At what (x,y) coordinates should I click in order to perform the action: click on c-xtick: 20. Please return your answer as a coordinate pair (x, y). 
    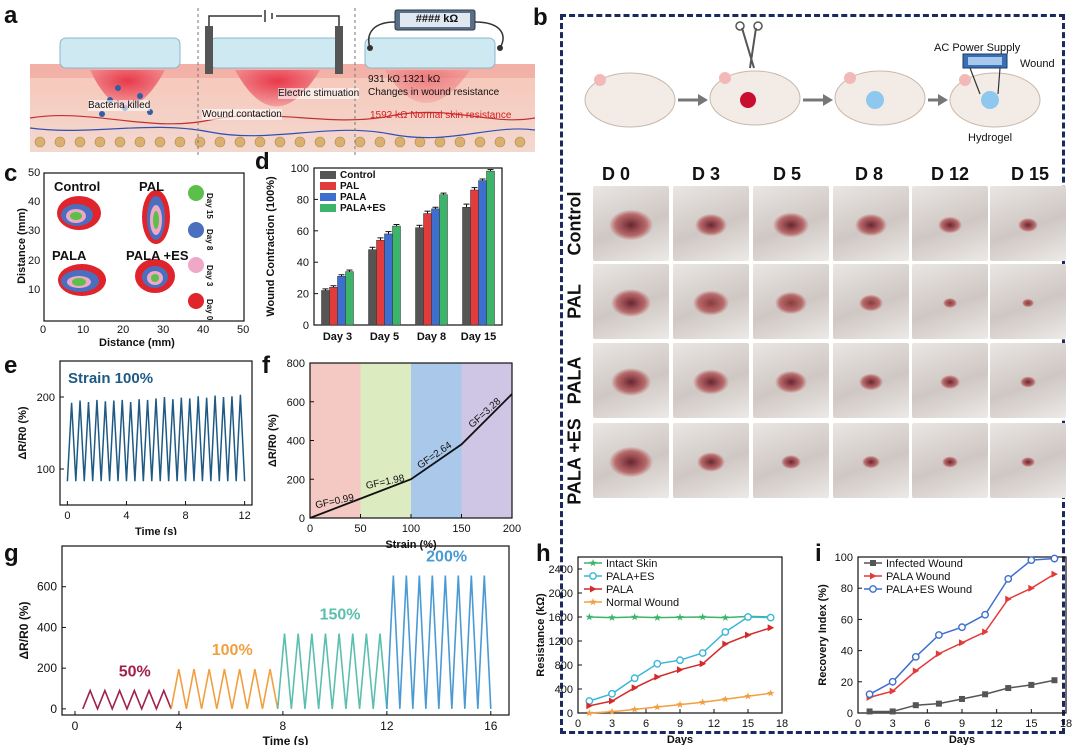
    Looking at the image, I should click on (123, 330).